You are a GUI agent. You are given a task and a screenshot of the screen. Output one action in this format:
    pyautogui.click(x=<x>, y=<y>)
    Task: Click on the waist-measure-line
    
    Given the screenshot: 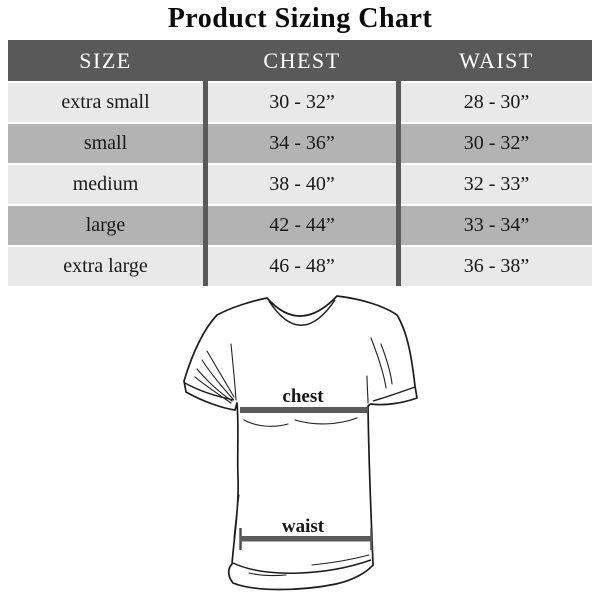 What is the action you would take?
    pyautogui.click(x=306, y=539)
    